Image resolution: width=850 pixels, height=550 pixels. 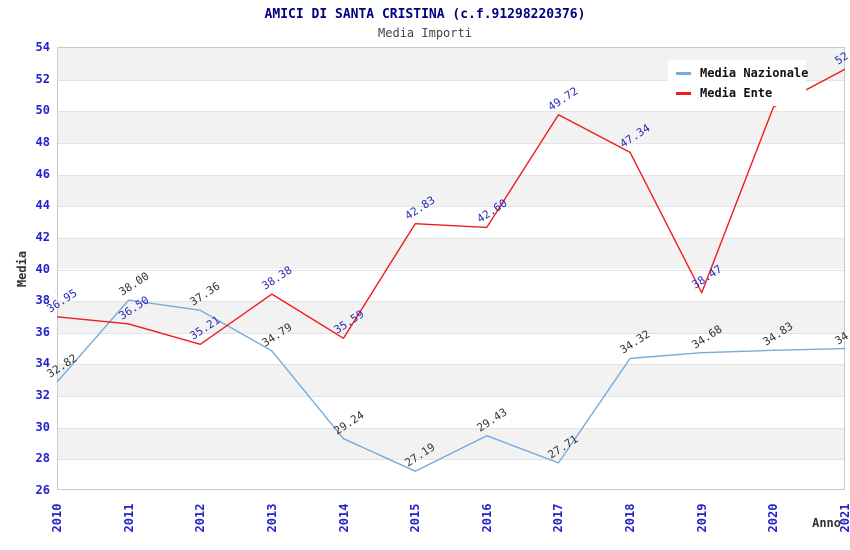 What do you see at coordinates (42, 363) in the screenshot?
I see `y-tick-label: 34` at bounding box center [42, 363].